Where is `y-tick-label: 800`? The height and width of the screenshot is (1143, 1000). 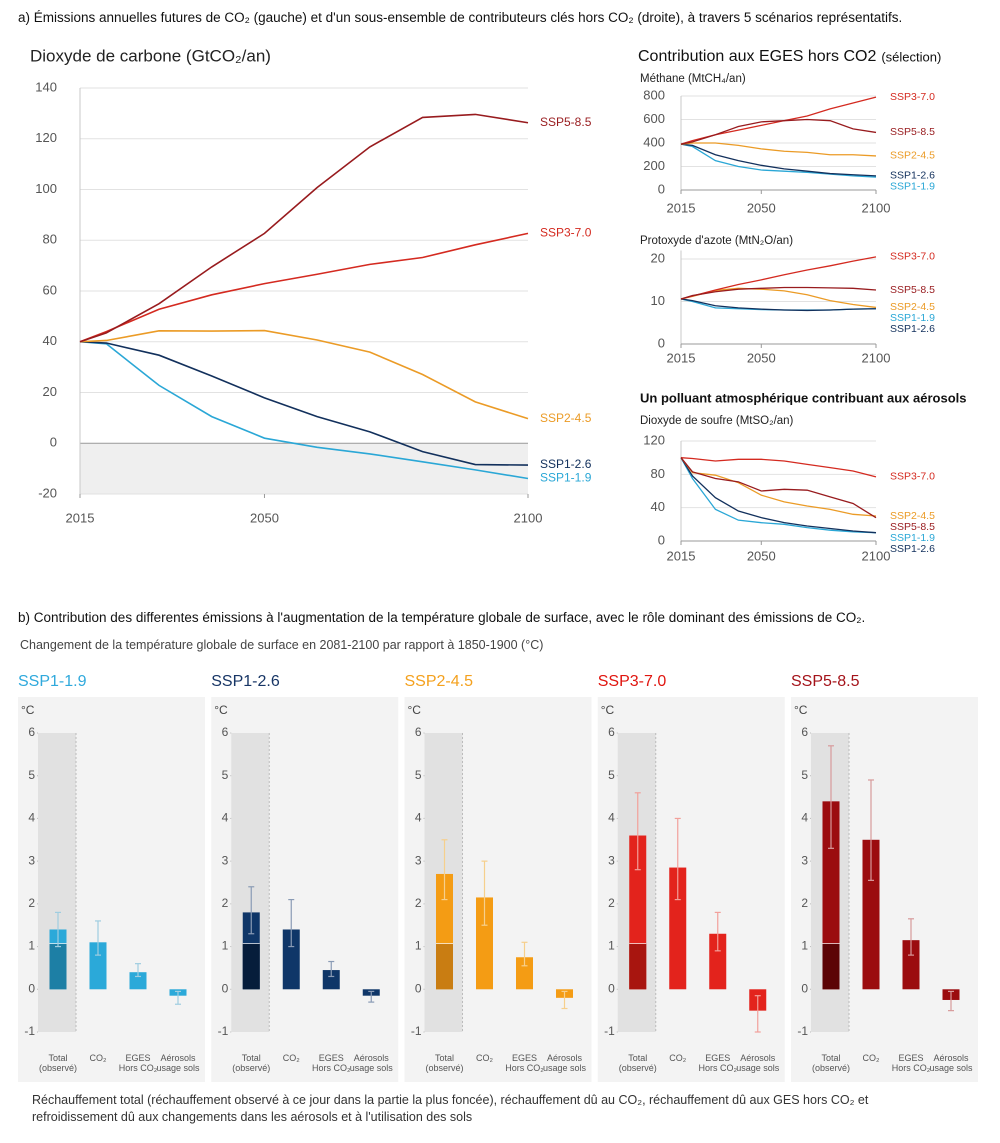
y-tick-label: 800 is located at coordinates (654, 94).